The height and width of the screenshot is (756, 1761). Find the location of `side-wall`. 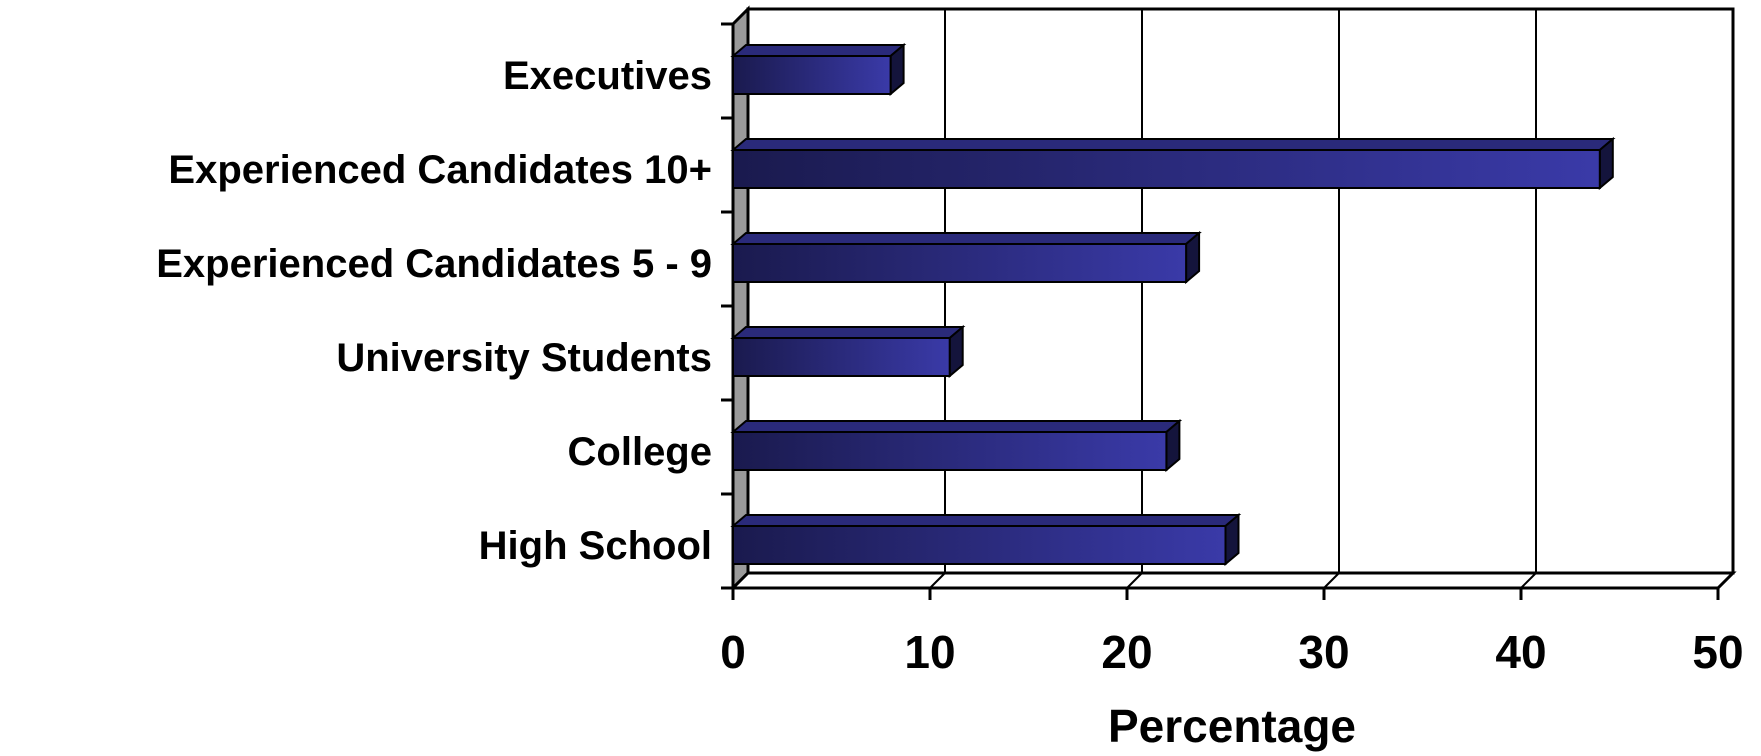

side-wall is located at coordinates (740, 298).